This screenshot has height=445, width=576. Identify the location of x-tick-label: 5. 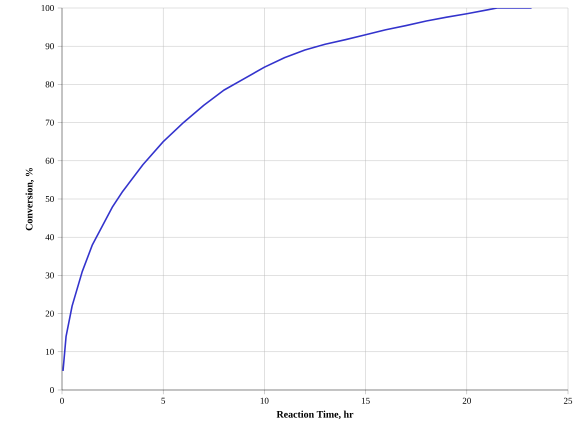
(163, 401).